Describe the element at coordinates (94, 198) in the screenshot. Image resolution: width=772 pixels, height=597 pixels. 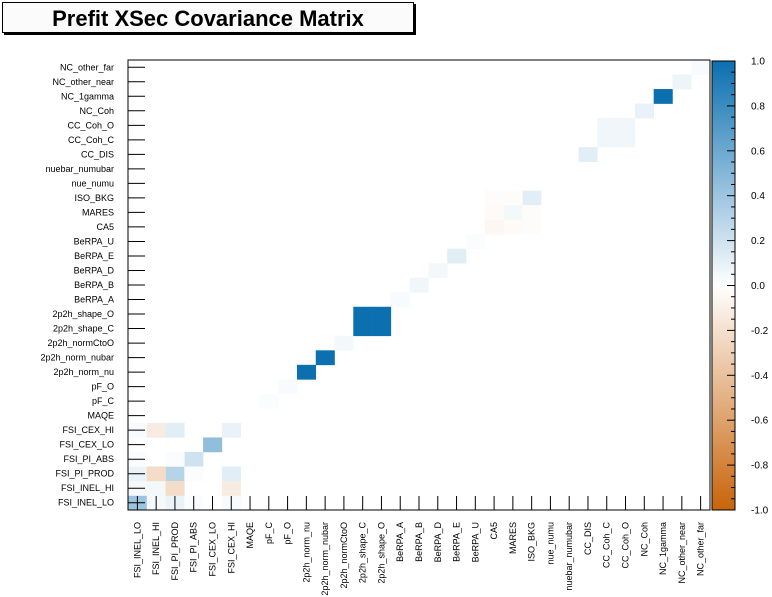
I see `y-tick-label: ISO_BKG` at that location.